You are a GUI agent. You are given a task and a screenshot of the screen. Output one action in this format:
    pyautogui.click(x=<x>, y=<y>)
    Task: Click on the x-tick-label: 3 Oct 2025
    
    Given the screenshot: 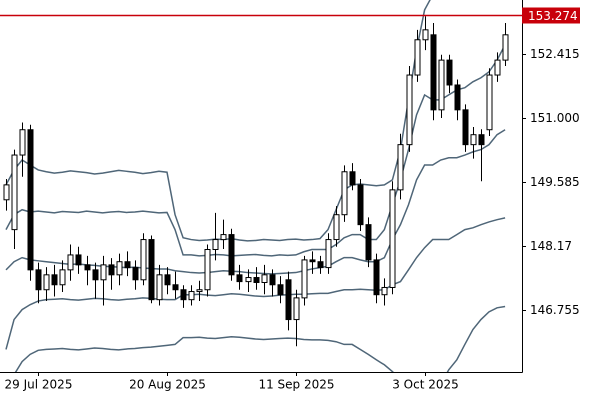 What is the action you would take?
    pyautogui.click(x=425, y=385)
    